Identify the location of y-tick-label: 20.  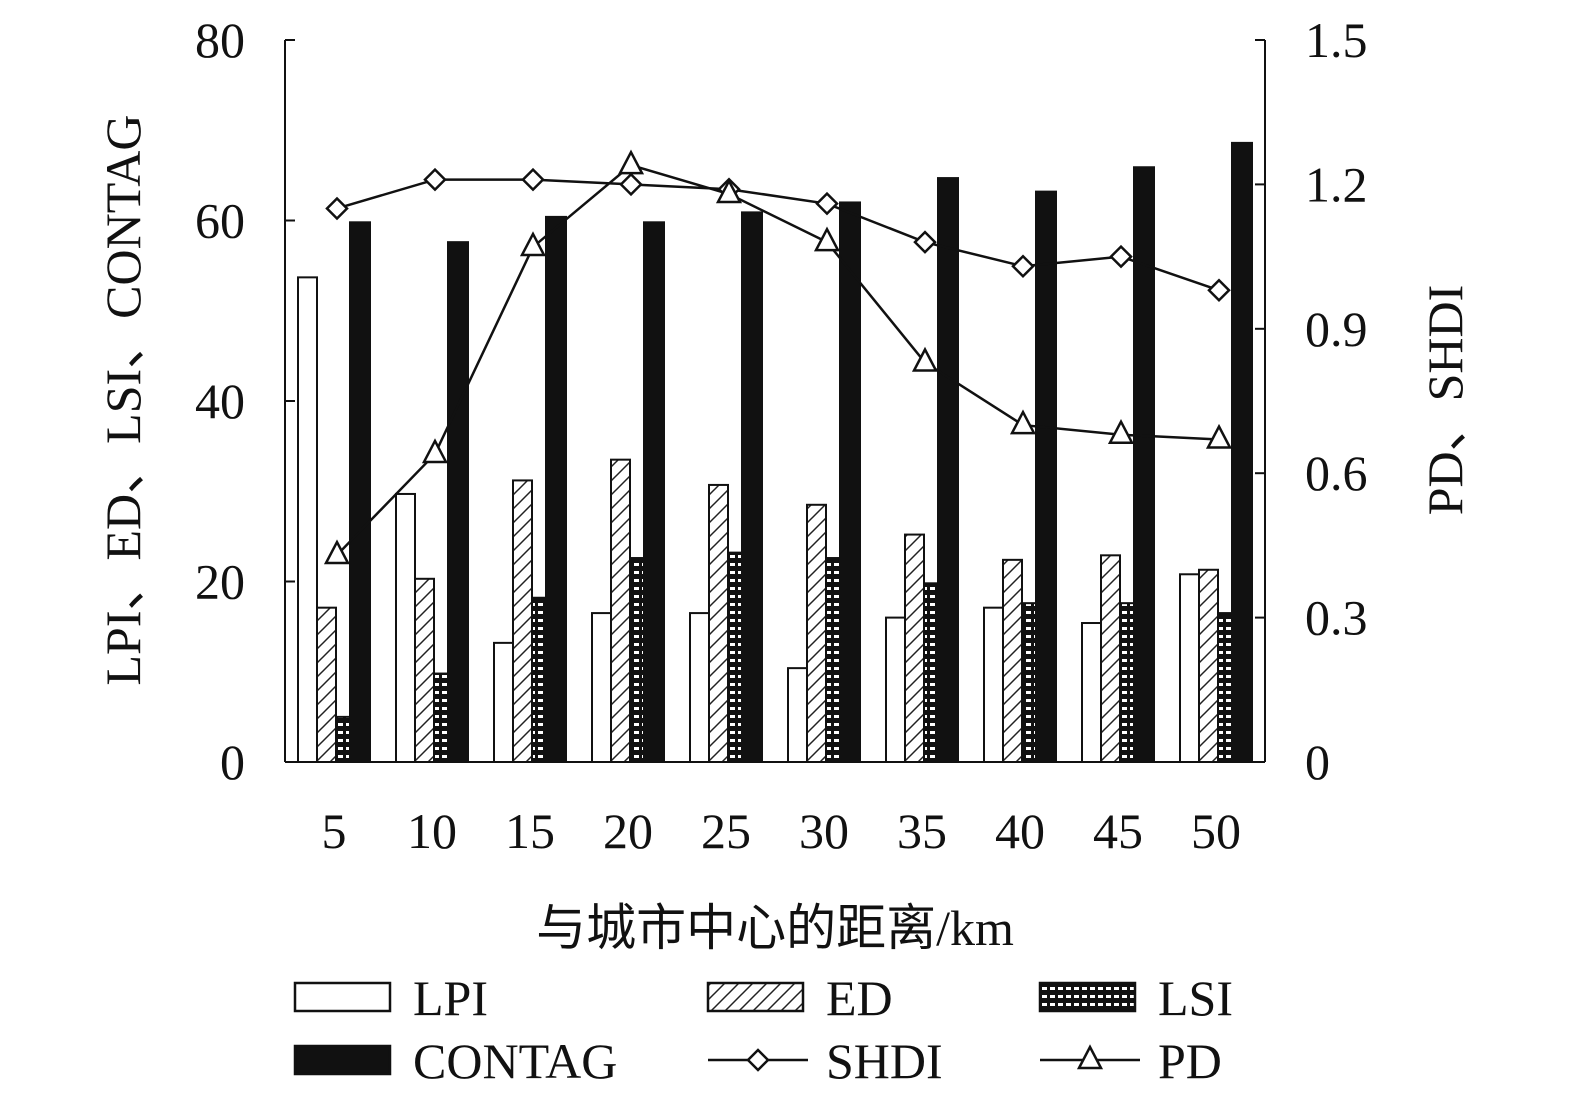
(220, 582).